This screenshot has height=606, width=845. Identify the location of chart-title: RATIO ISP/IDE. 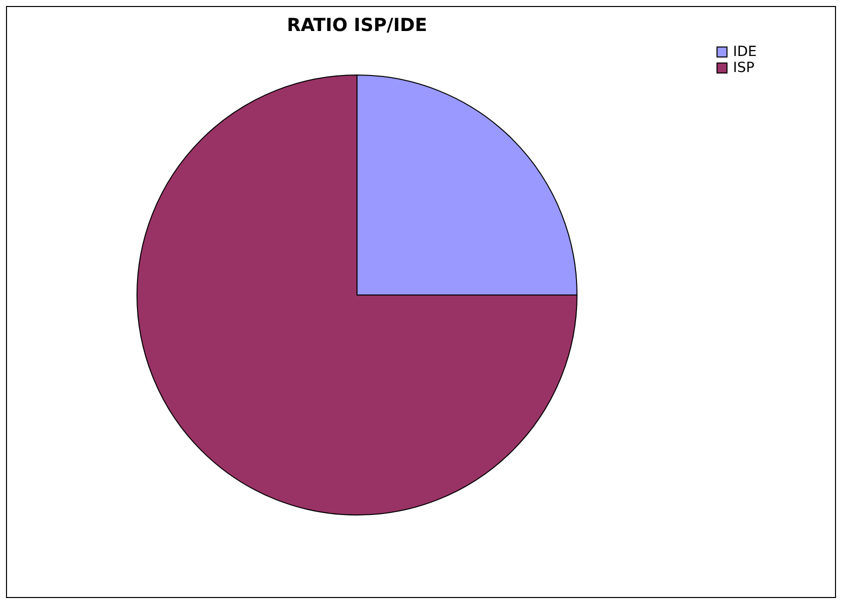
(357, 25).